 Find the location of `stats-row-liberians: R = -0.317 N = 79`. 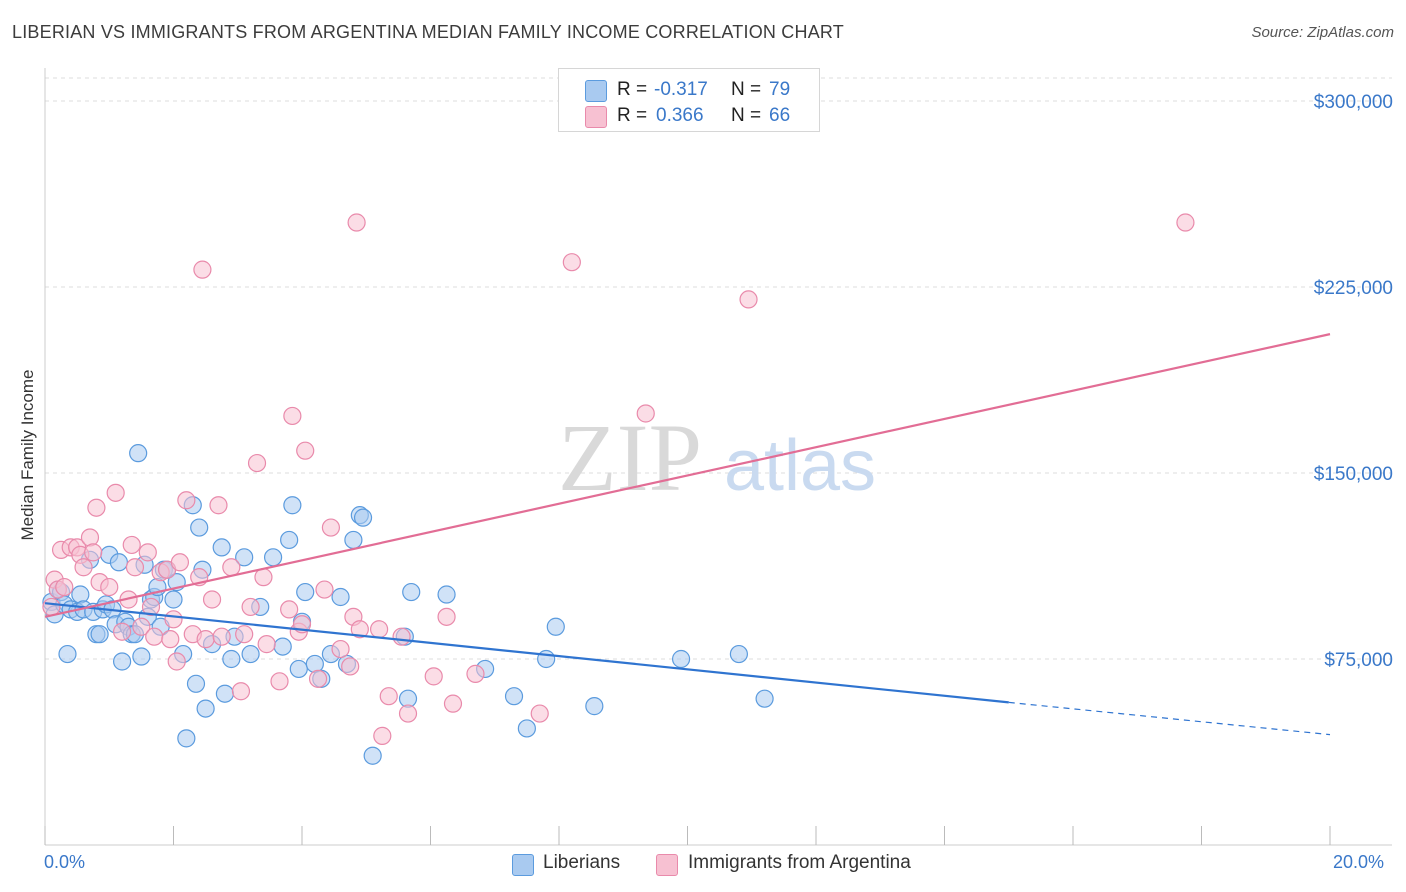

stats-row-liberians: R = -0.317 N = 79 is located at coordinates (689, 90).